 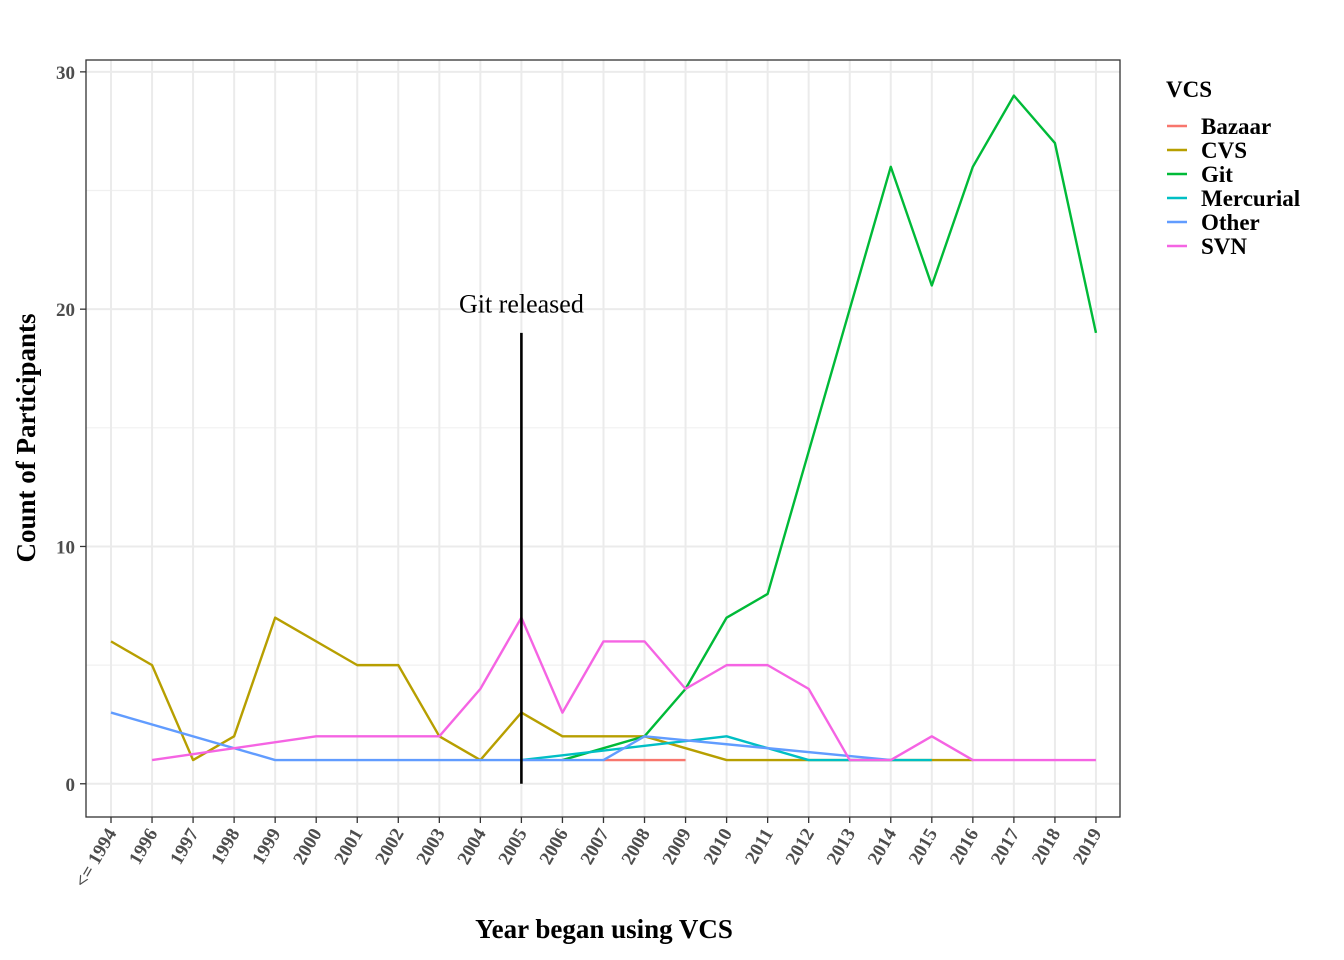 I want to click on x-tick-label: 1998, so click(x=225, y=846).